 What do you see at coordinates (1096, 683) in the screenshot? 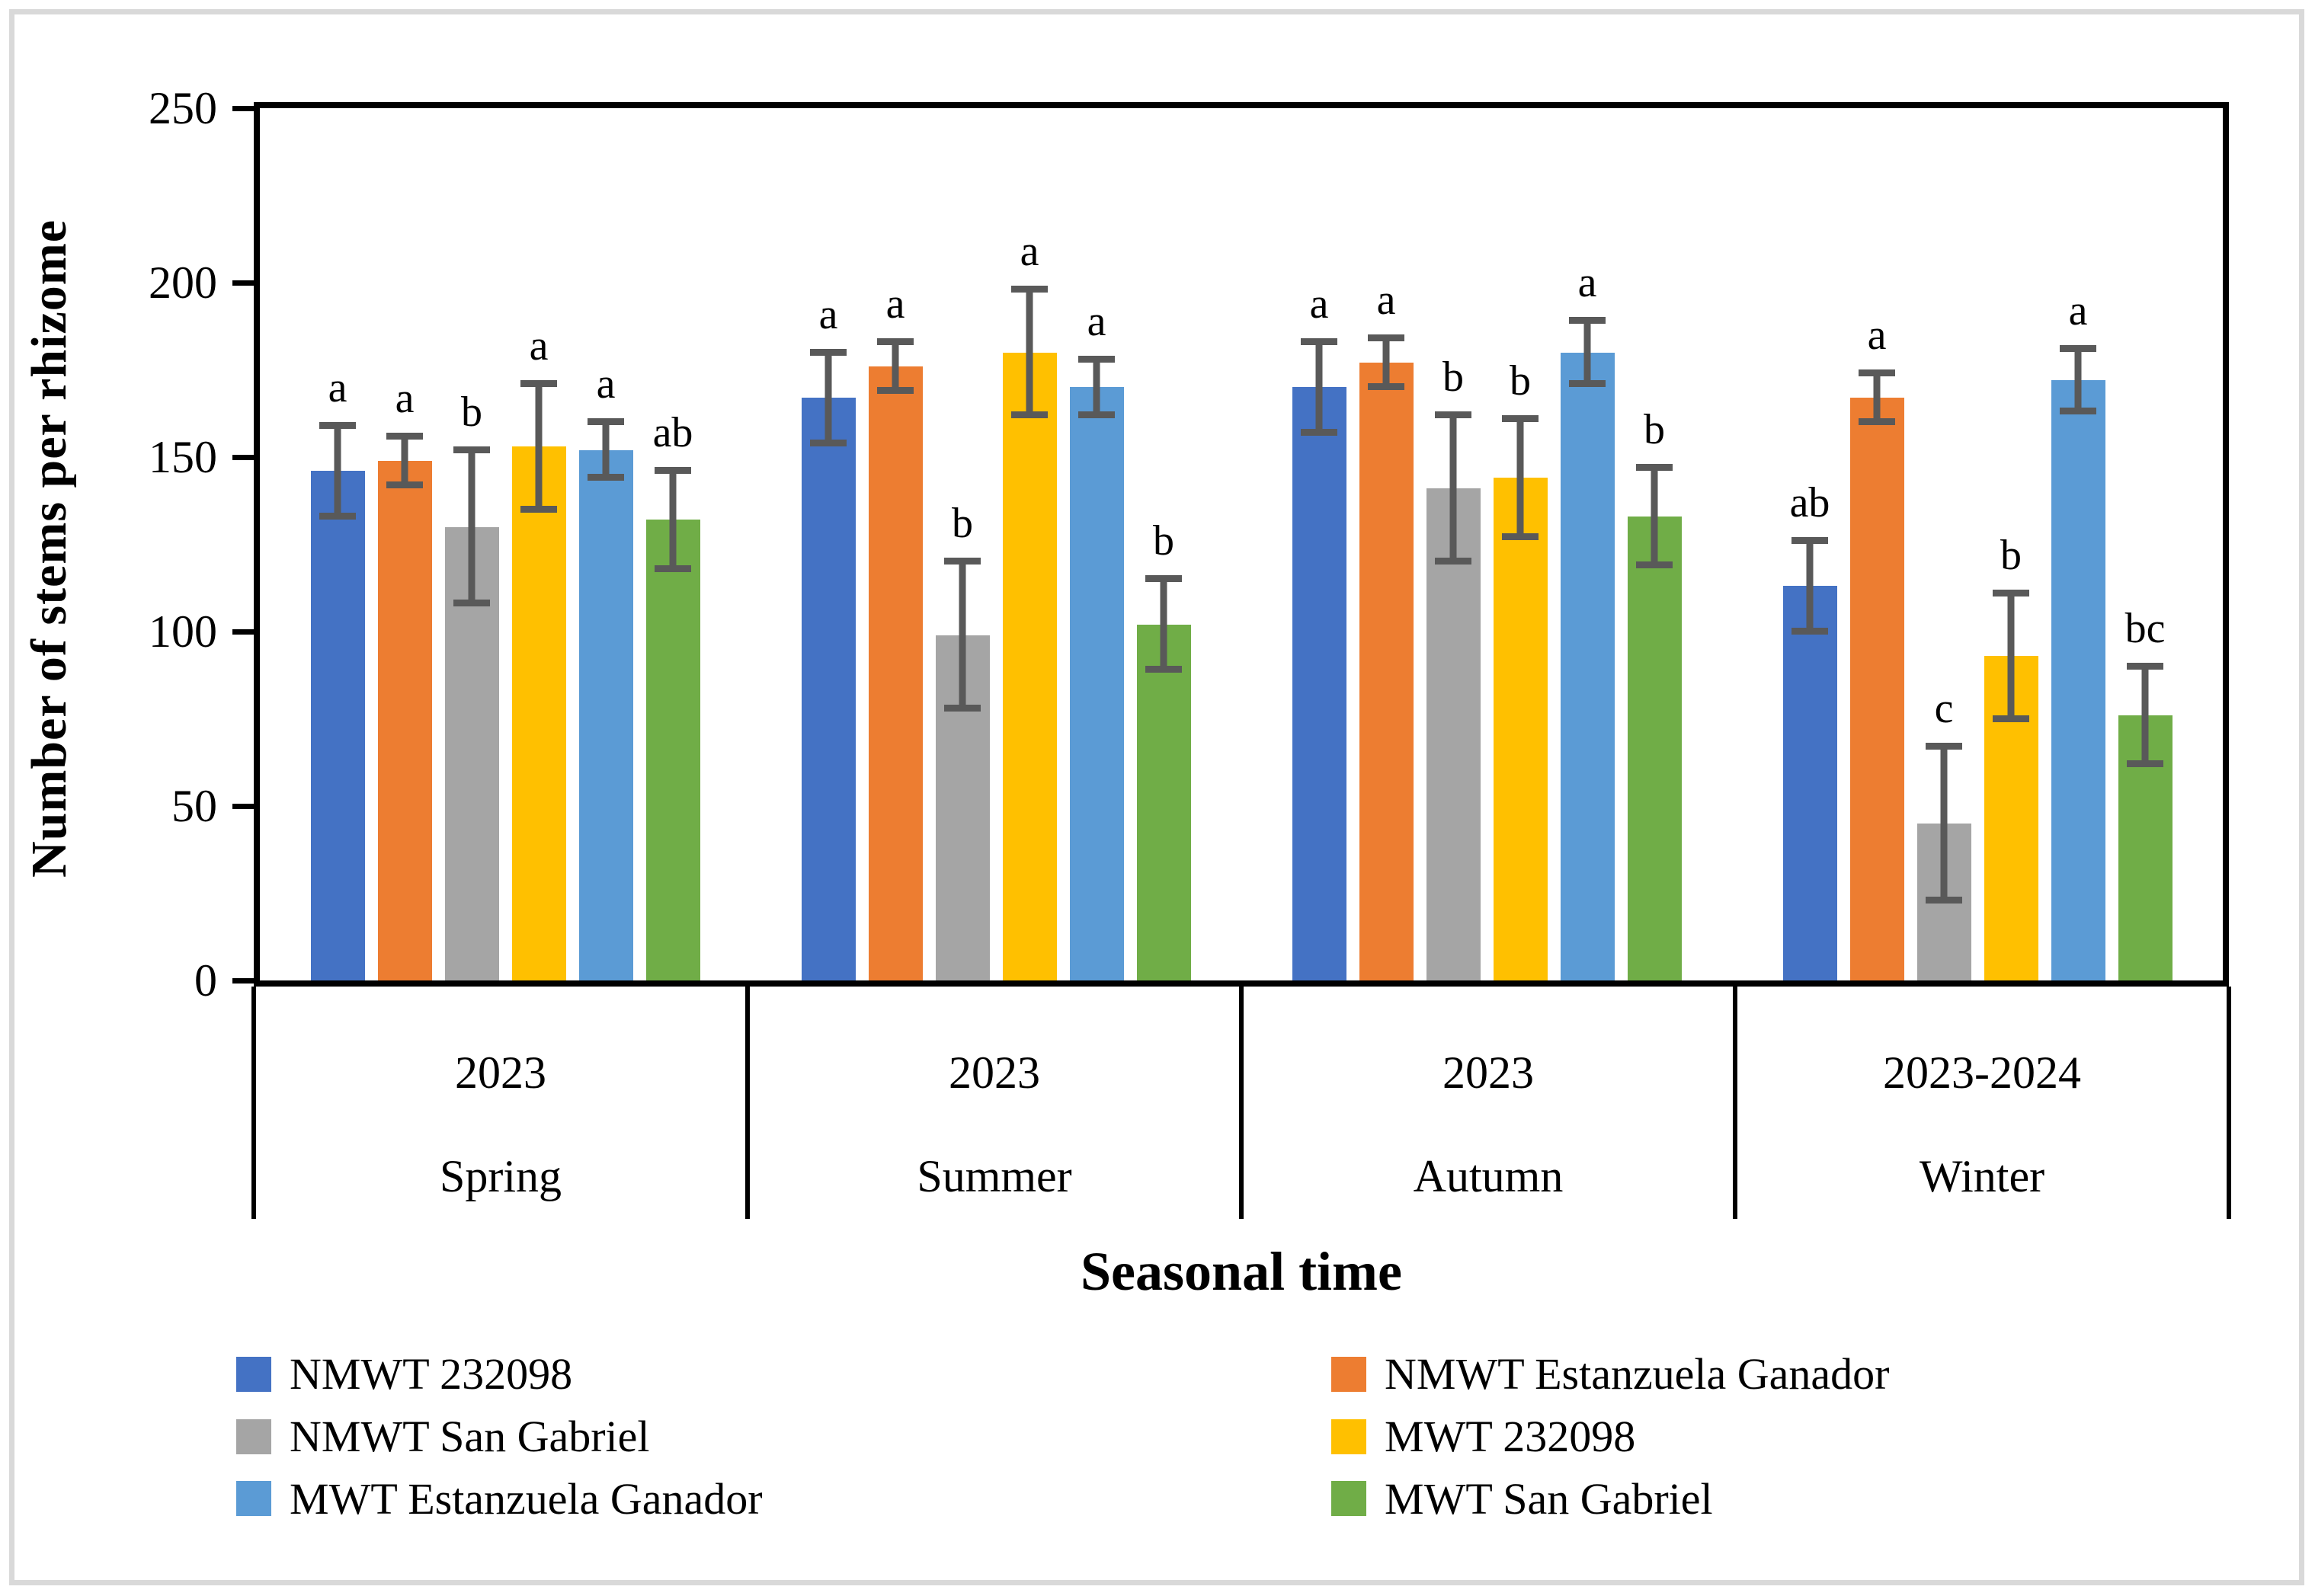
I see `bar-mwt-estanzuela-ganador-summer` at bounding box center [1096, 683].